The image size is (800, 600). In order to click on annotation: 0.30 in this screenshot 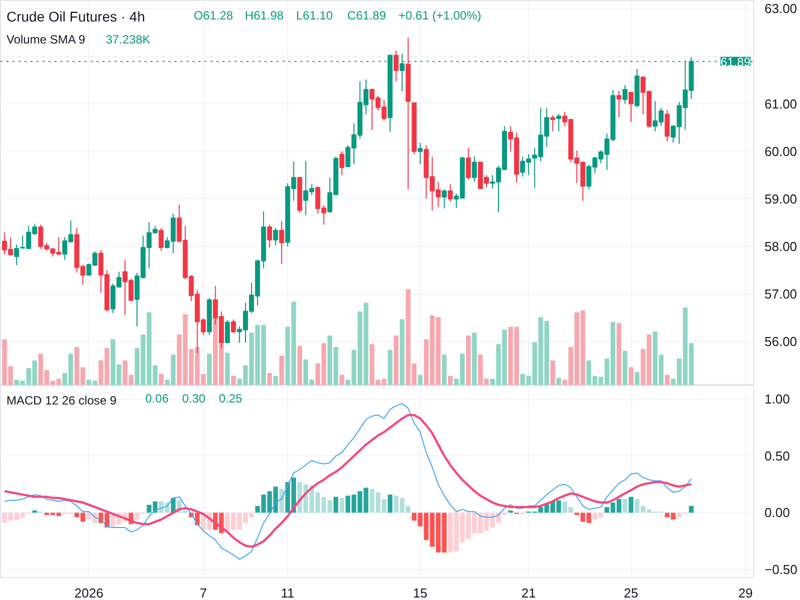, I will do `click(194, 399)`.